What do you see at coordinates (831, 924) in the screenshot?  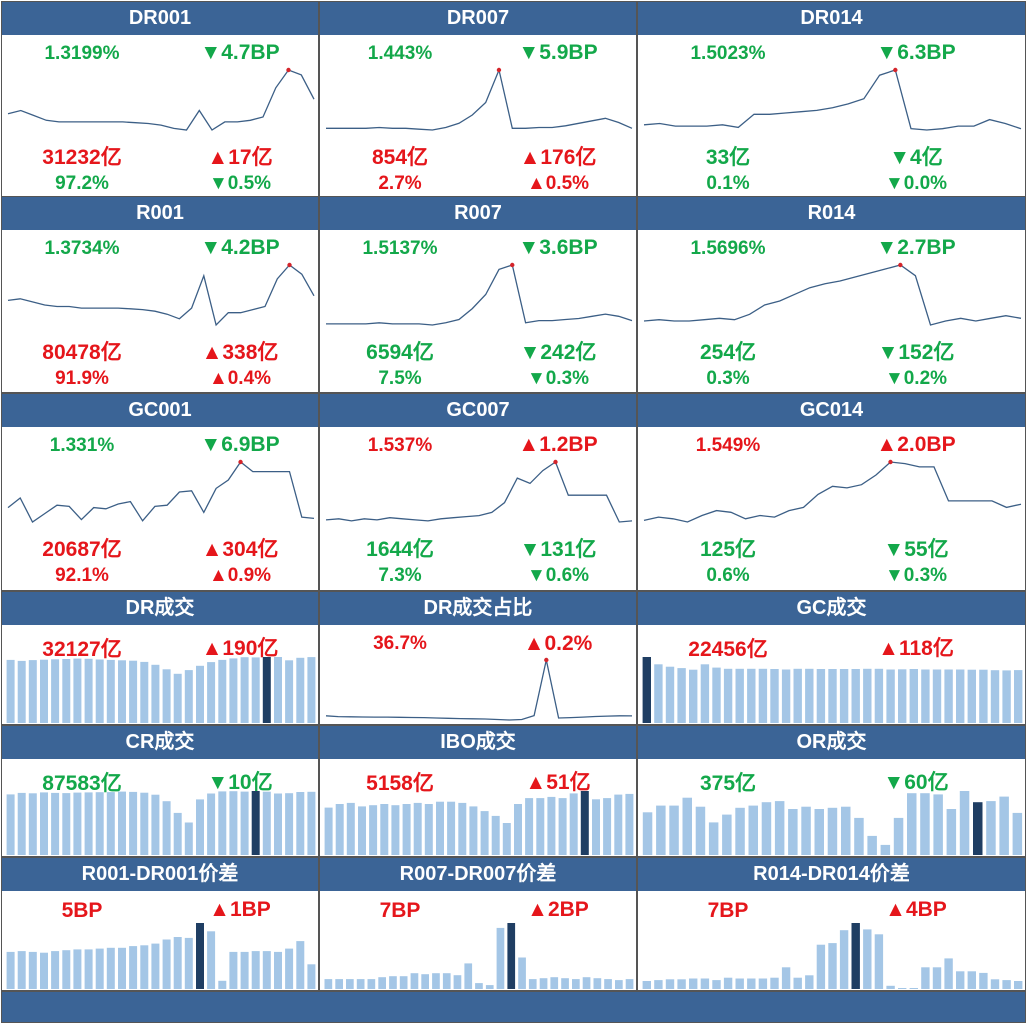 I see `panel-r014-dr014-17: R014-DR014价差 7BP ▲4BP` at bounding box center [831, 924].